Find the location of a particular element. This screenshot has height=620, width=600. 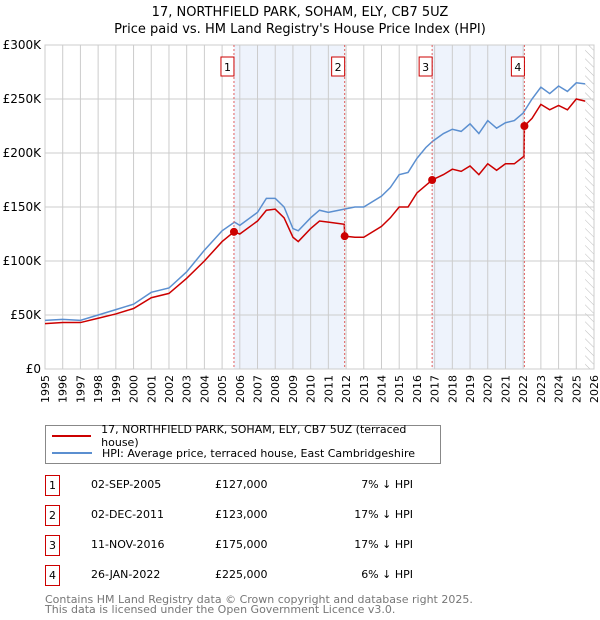

x-tick-label: 2024 is located at coordinates (559, 389).